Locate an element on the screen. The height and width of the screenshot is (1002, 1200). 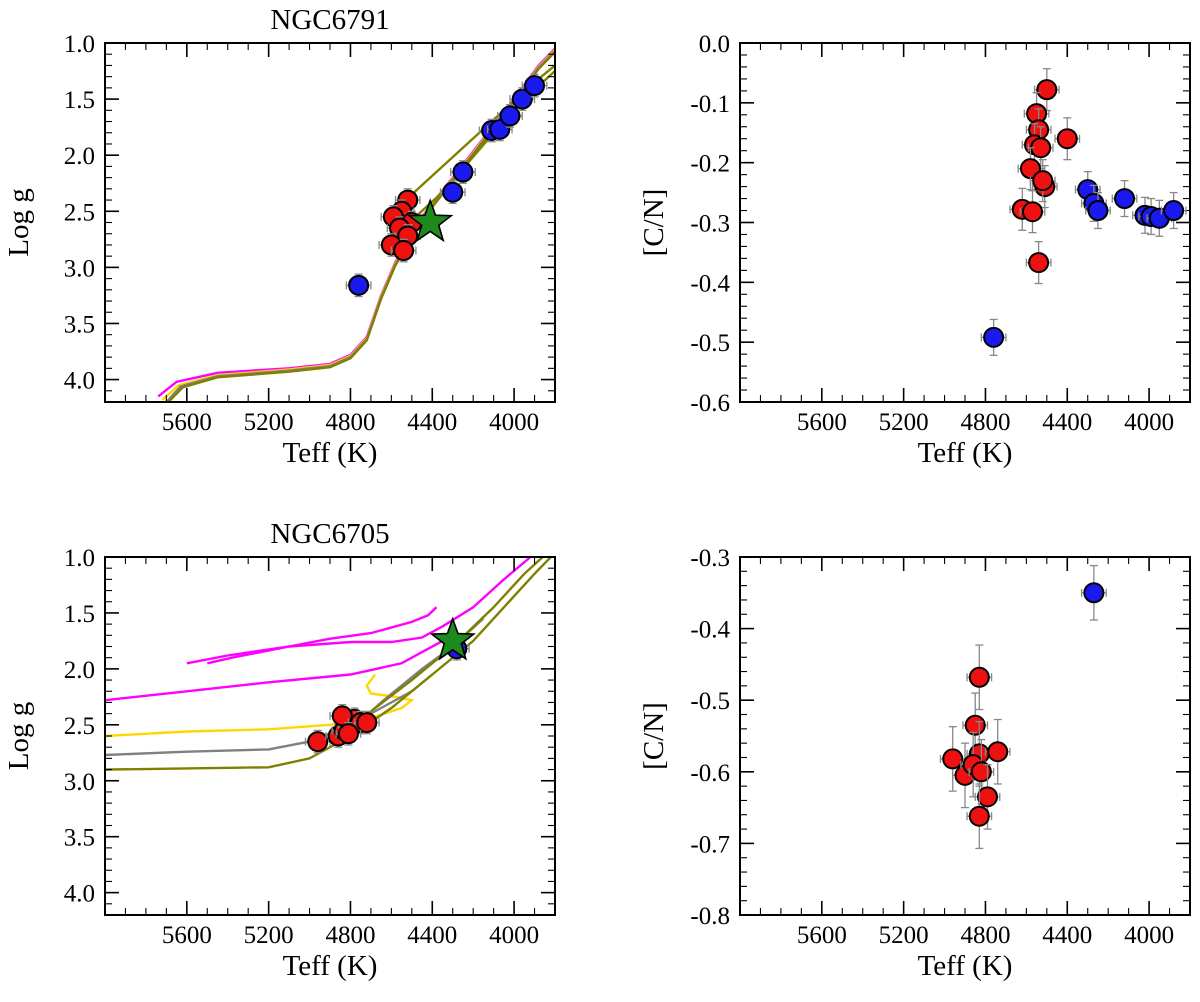
panel-title: NGC6791 is located at coordinates (329, 20).